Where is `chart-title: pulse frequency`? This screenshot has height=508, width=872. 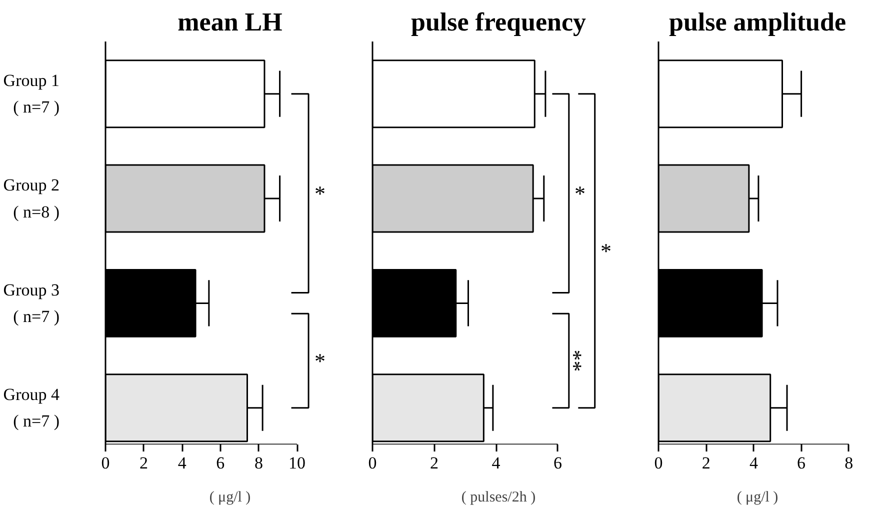
chart-title: pulse frequency is located at coordinates (498, 22).